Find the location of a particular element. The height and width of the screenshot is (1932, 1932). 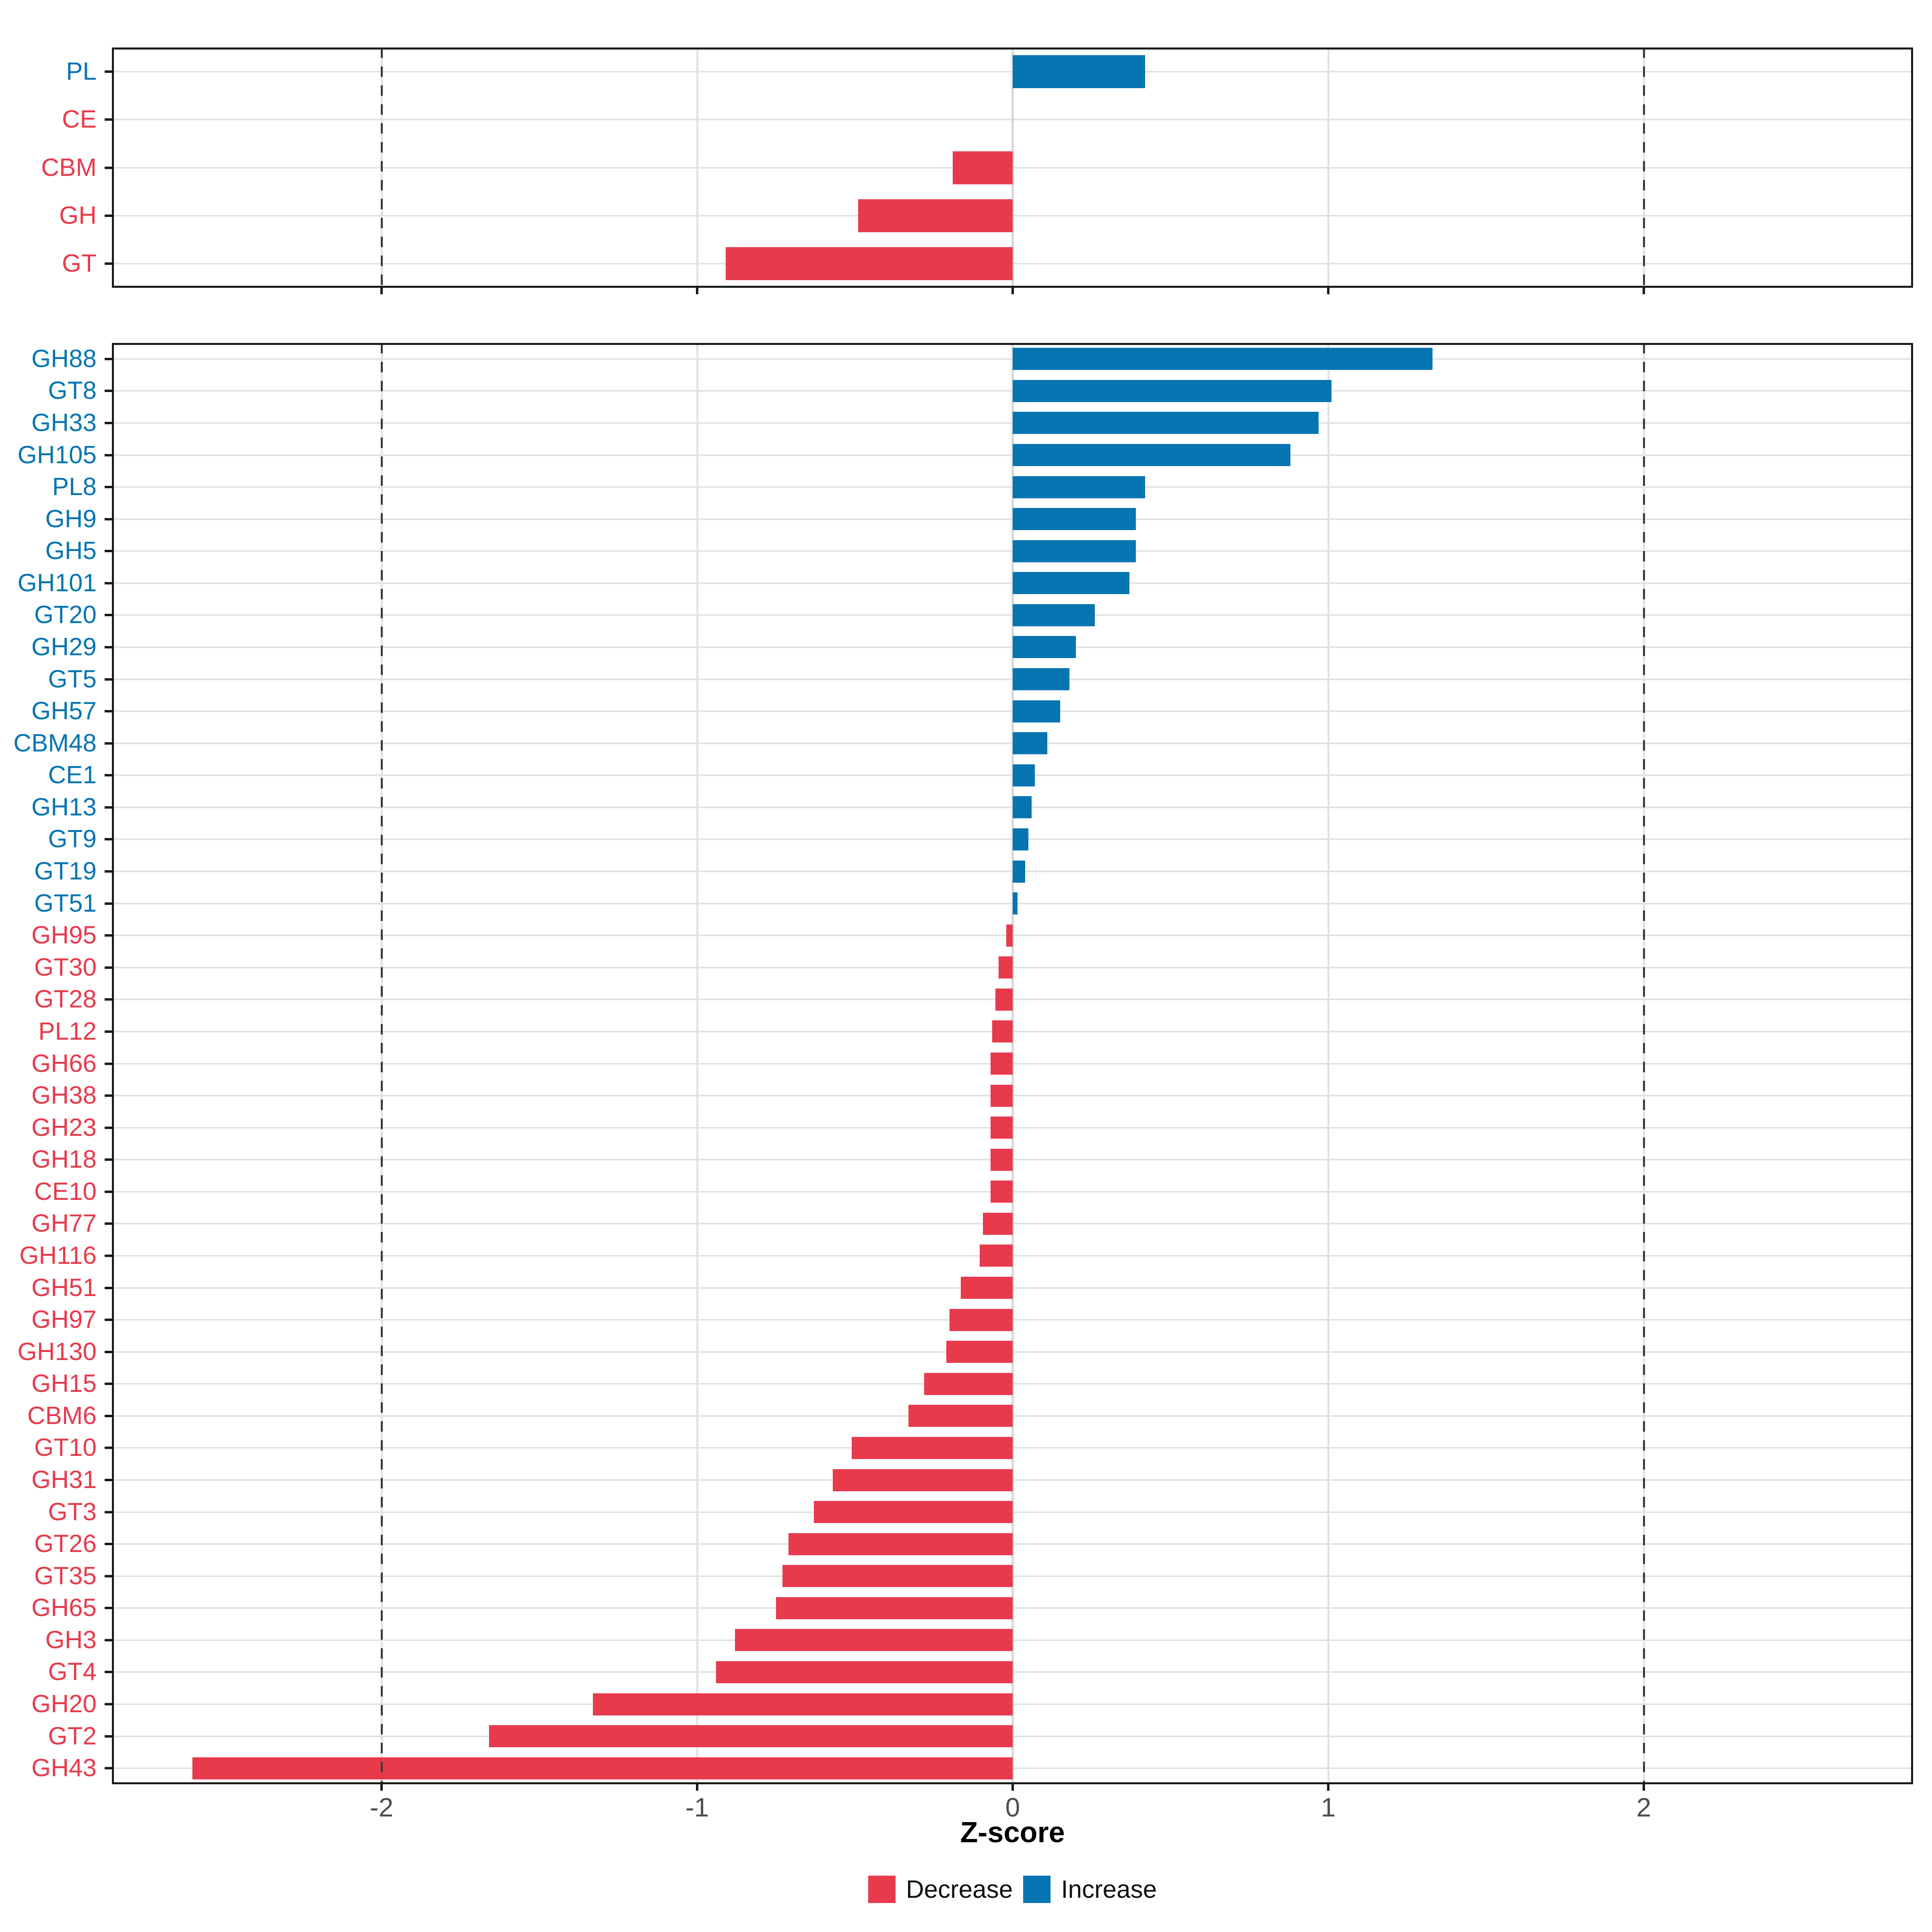

row-label-GT9: GT9 is located at coordinates (72, 839).